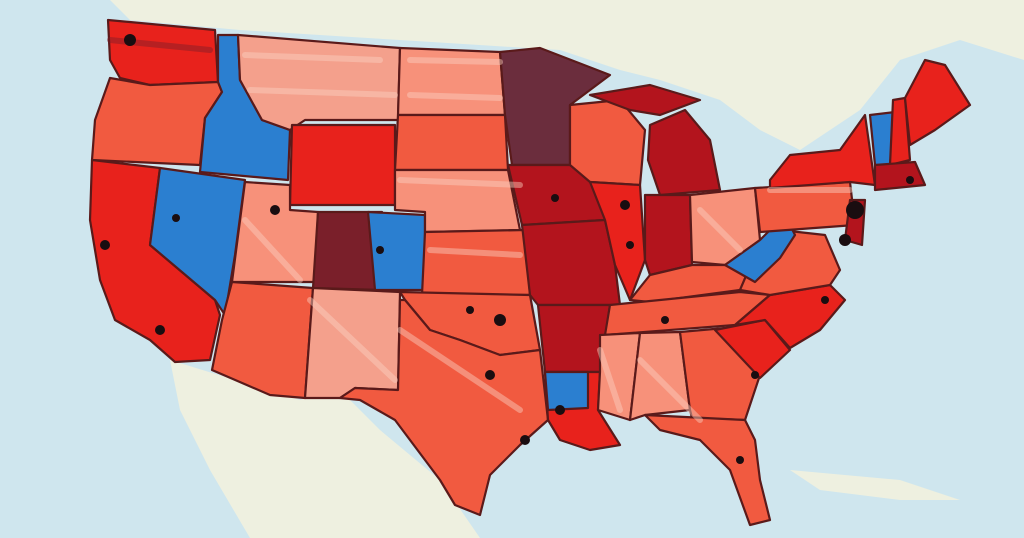 This screenshot has width=1024, height=538. I want to click on state-montana, so click(319, 82).